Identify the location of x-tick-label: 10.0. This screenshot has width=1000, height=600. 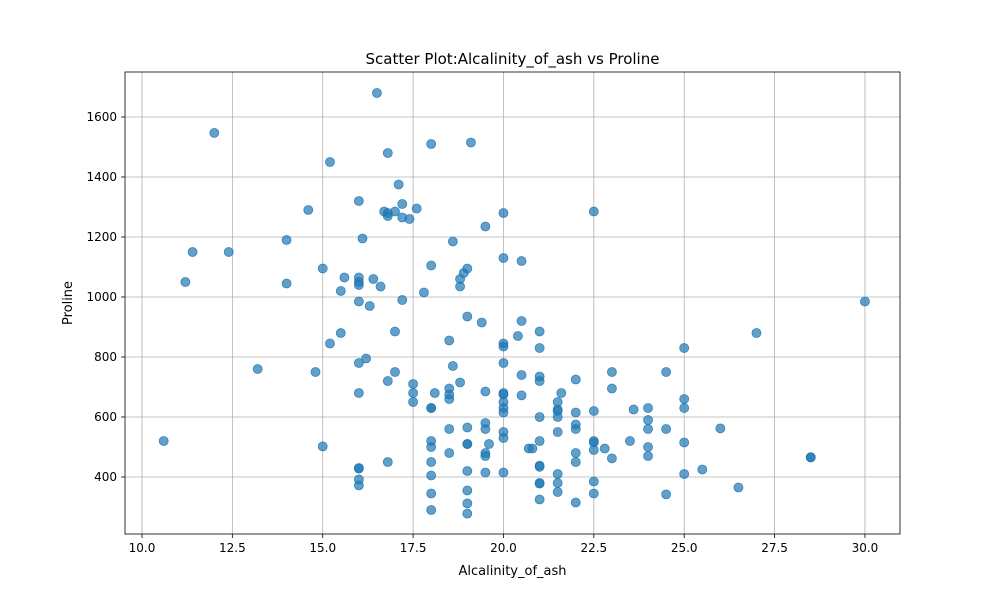
(142, 548).